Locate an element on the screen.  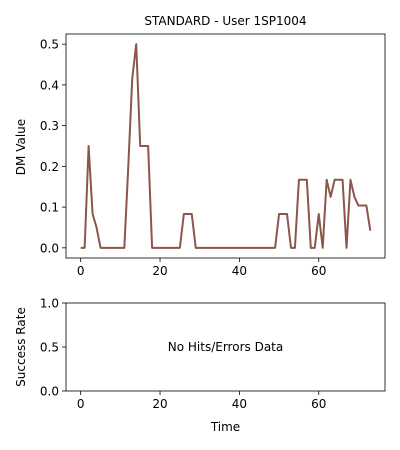
y-tick-label: 0.3 is located at coordinates (49, 126).